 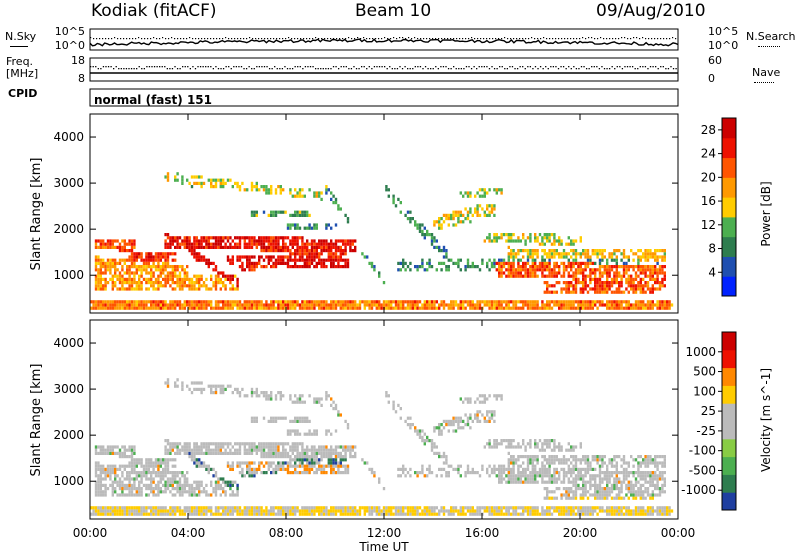 I want to click on n-search-legend-line, so click(x=769, y=46).